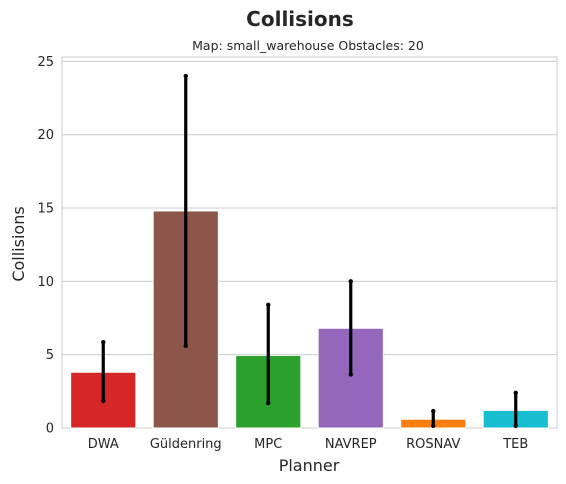 The width and height of the screenshot is (566, 484). Describe the element at coordinates (45, 62) in the screenshot. I see `y-tick-label: 25` at that location.